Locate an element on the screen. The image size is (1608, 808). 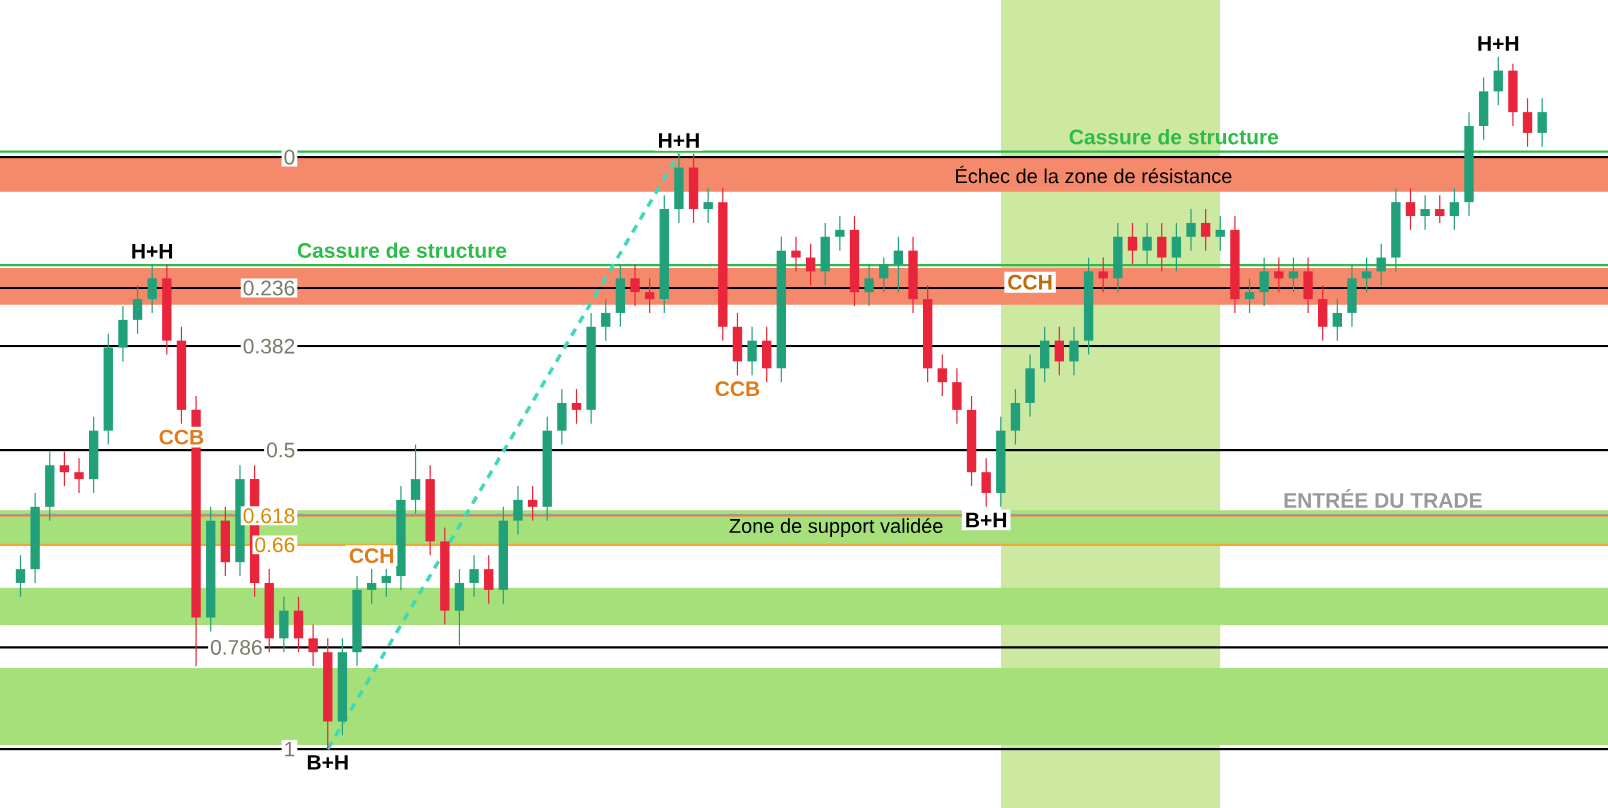
annotation: 0.236 is located at coordinates (269, 288).